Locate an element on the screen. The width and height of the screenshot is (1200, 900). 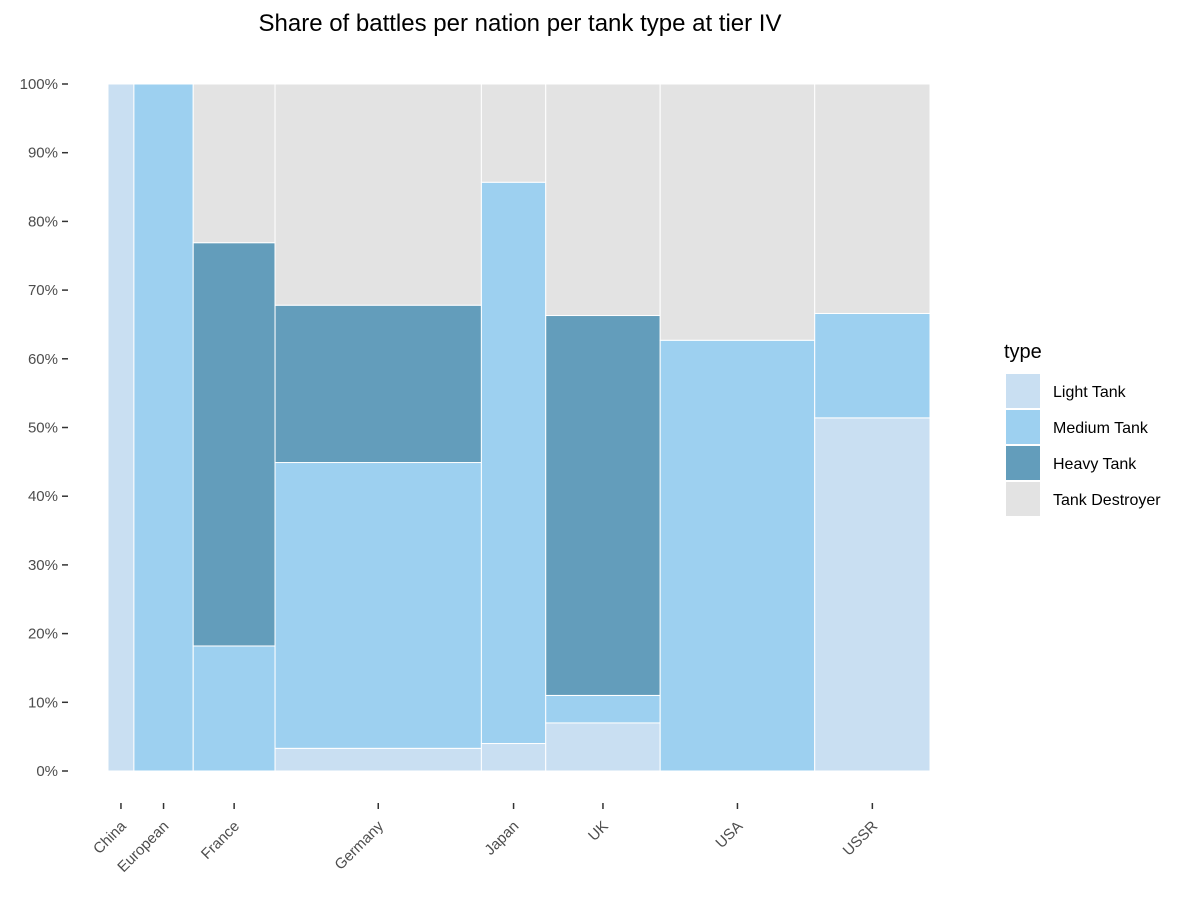
y-tick-label: 10% is located at coordinates (43, 702).